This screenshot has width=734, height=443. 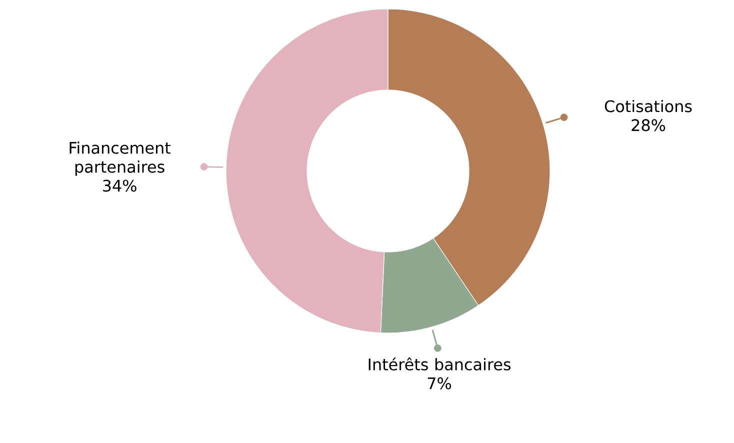 I want to click on data-label: 34%, so click(x=119, y=186).